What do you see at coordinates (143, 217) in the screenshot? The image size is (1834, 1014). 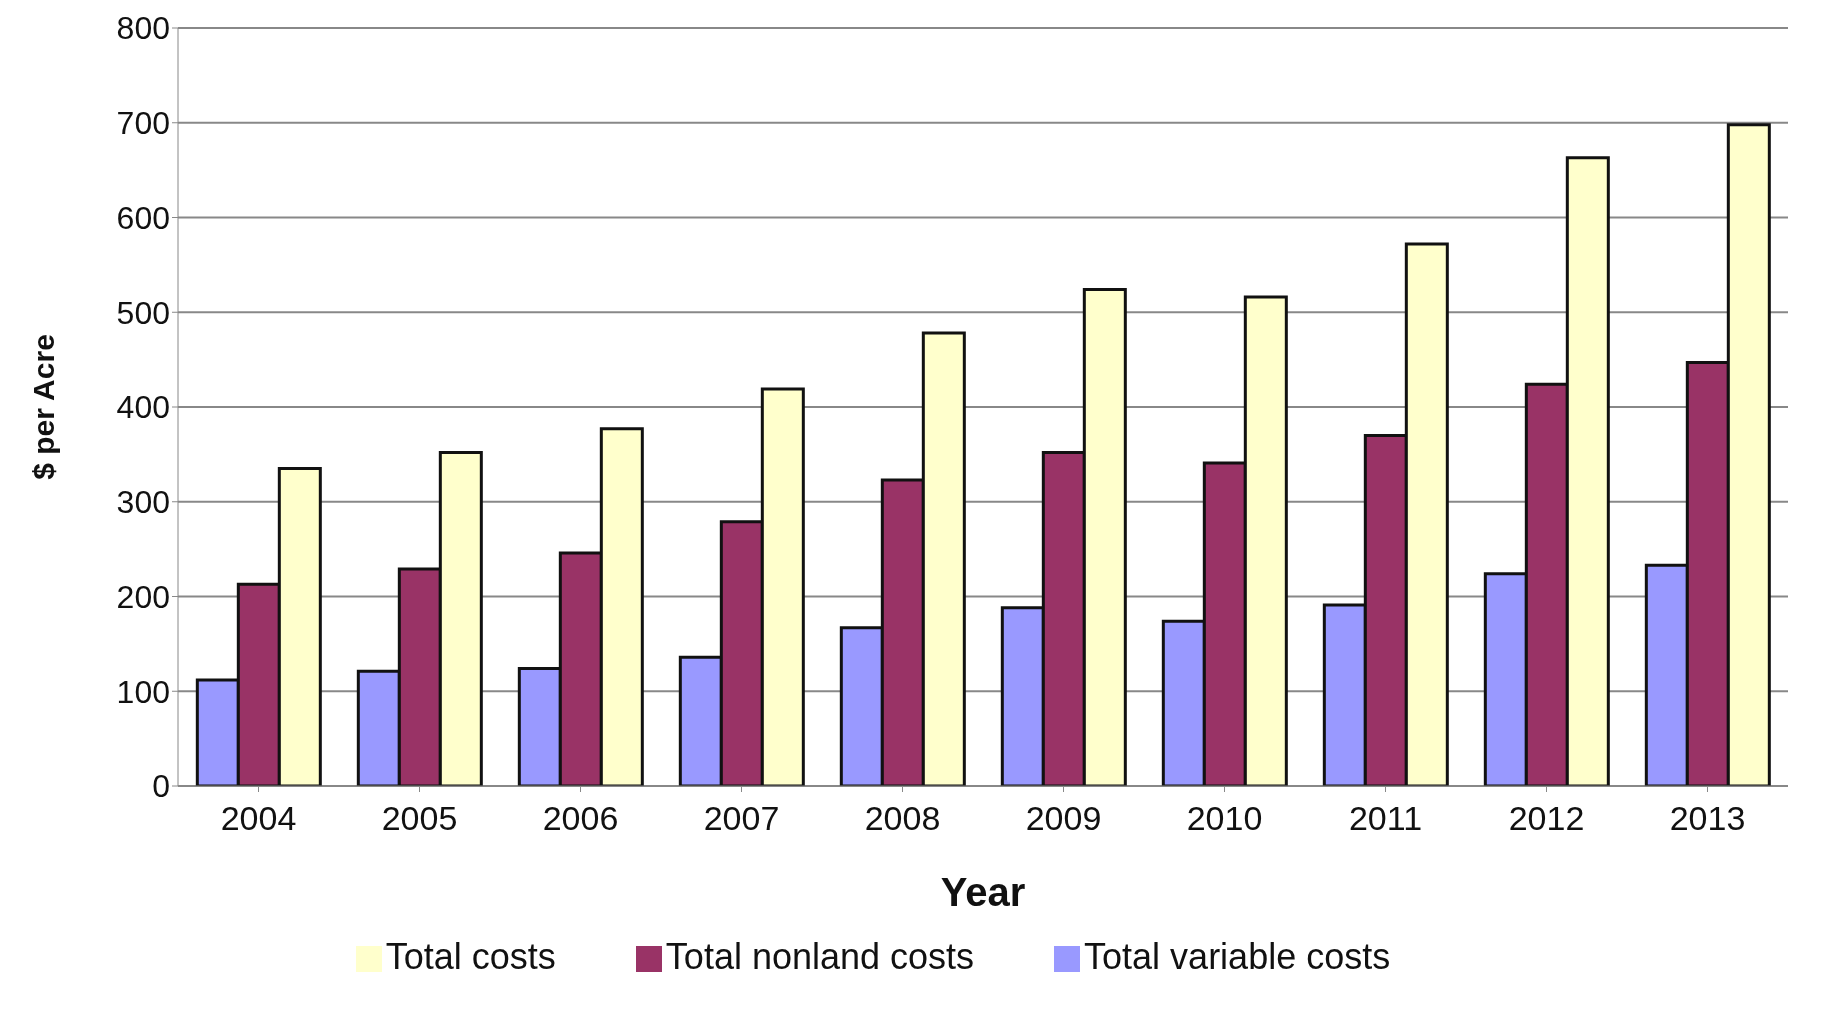 I see `y-tick-label: 600` at bounding box center [143, 217].